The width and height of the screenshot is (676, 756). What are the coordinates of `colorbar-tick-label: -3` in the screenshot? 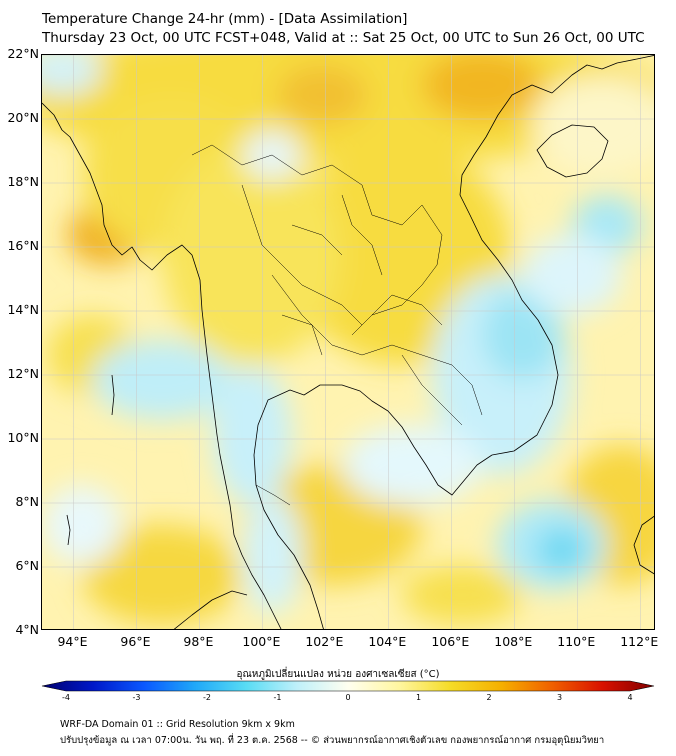 It's located at (136, 697).